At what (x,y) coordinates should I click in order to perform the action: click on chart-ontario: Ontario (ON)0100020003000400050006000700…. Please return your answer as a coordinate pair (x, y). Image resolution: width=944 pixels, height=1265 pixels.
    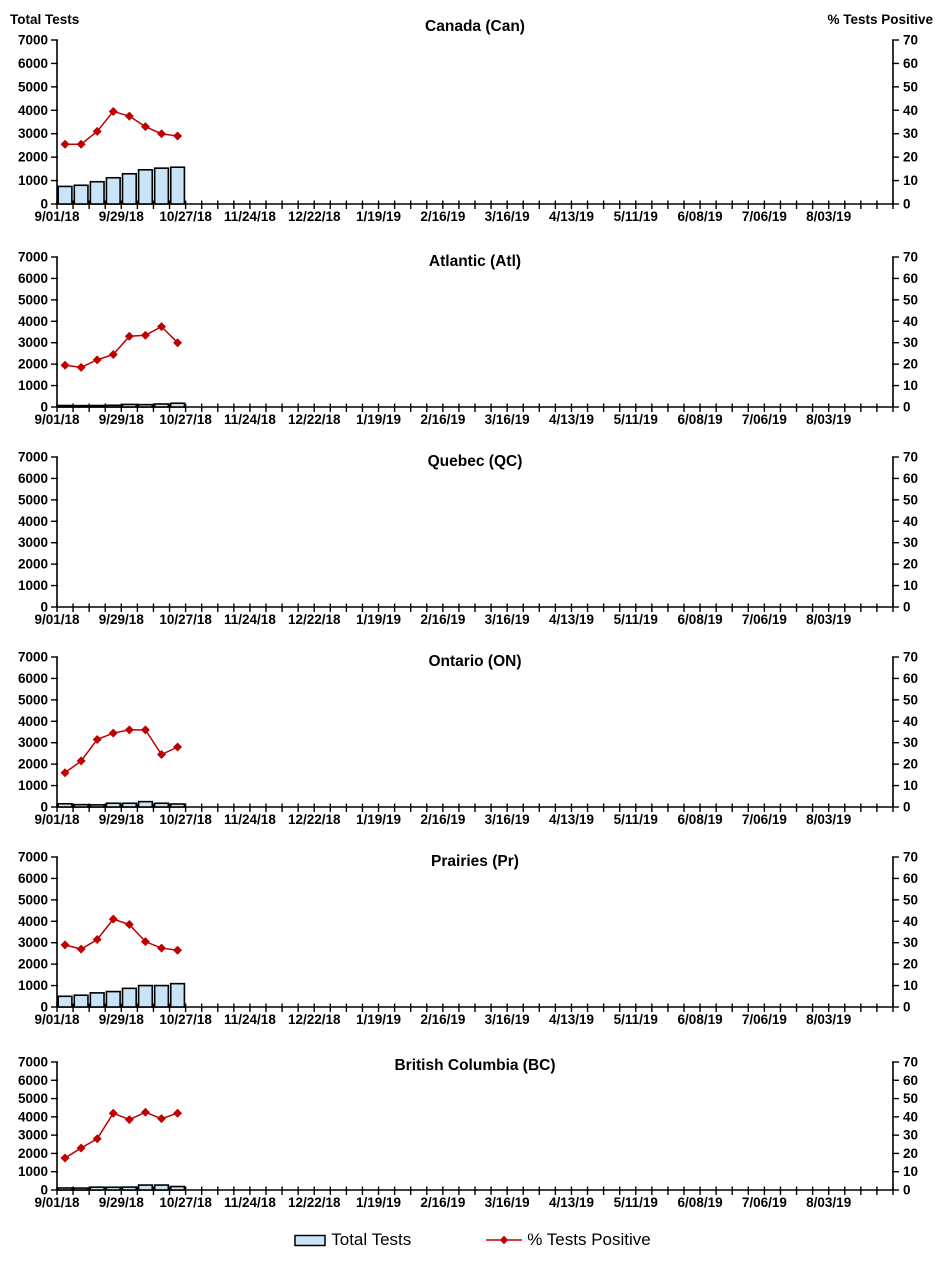
    Looking at the image, I should click on (468, 739).